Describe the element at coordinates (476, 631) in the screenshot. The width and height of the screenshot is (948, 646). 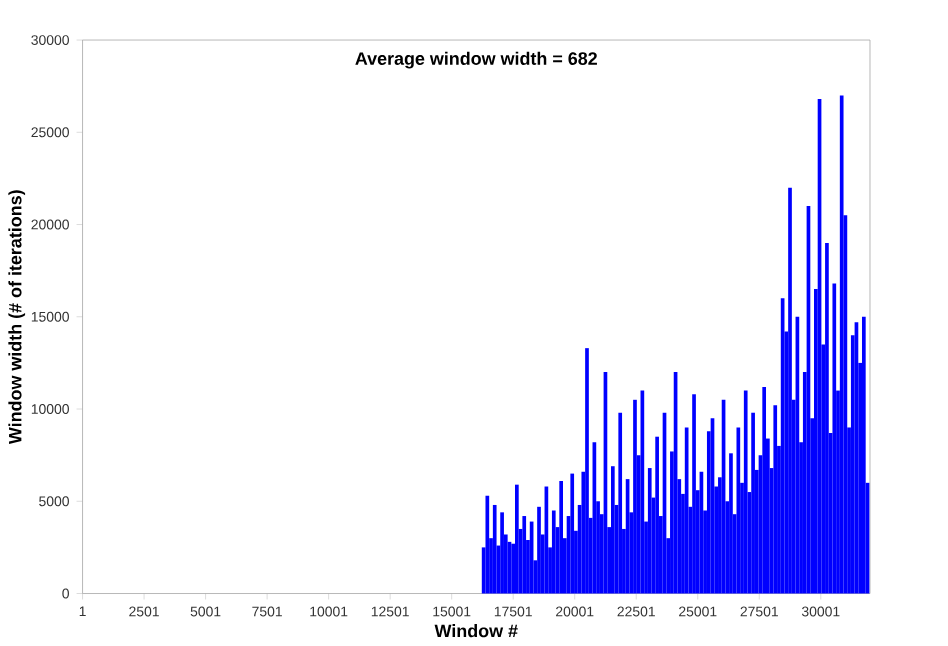
I see `x-axis-title: Window #` at that location.